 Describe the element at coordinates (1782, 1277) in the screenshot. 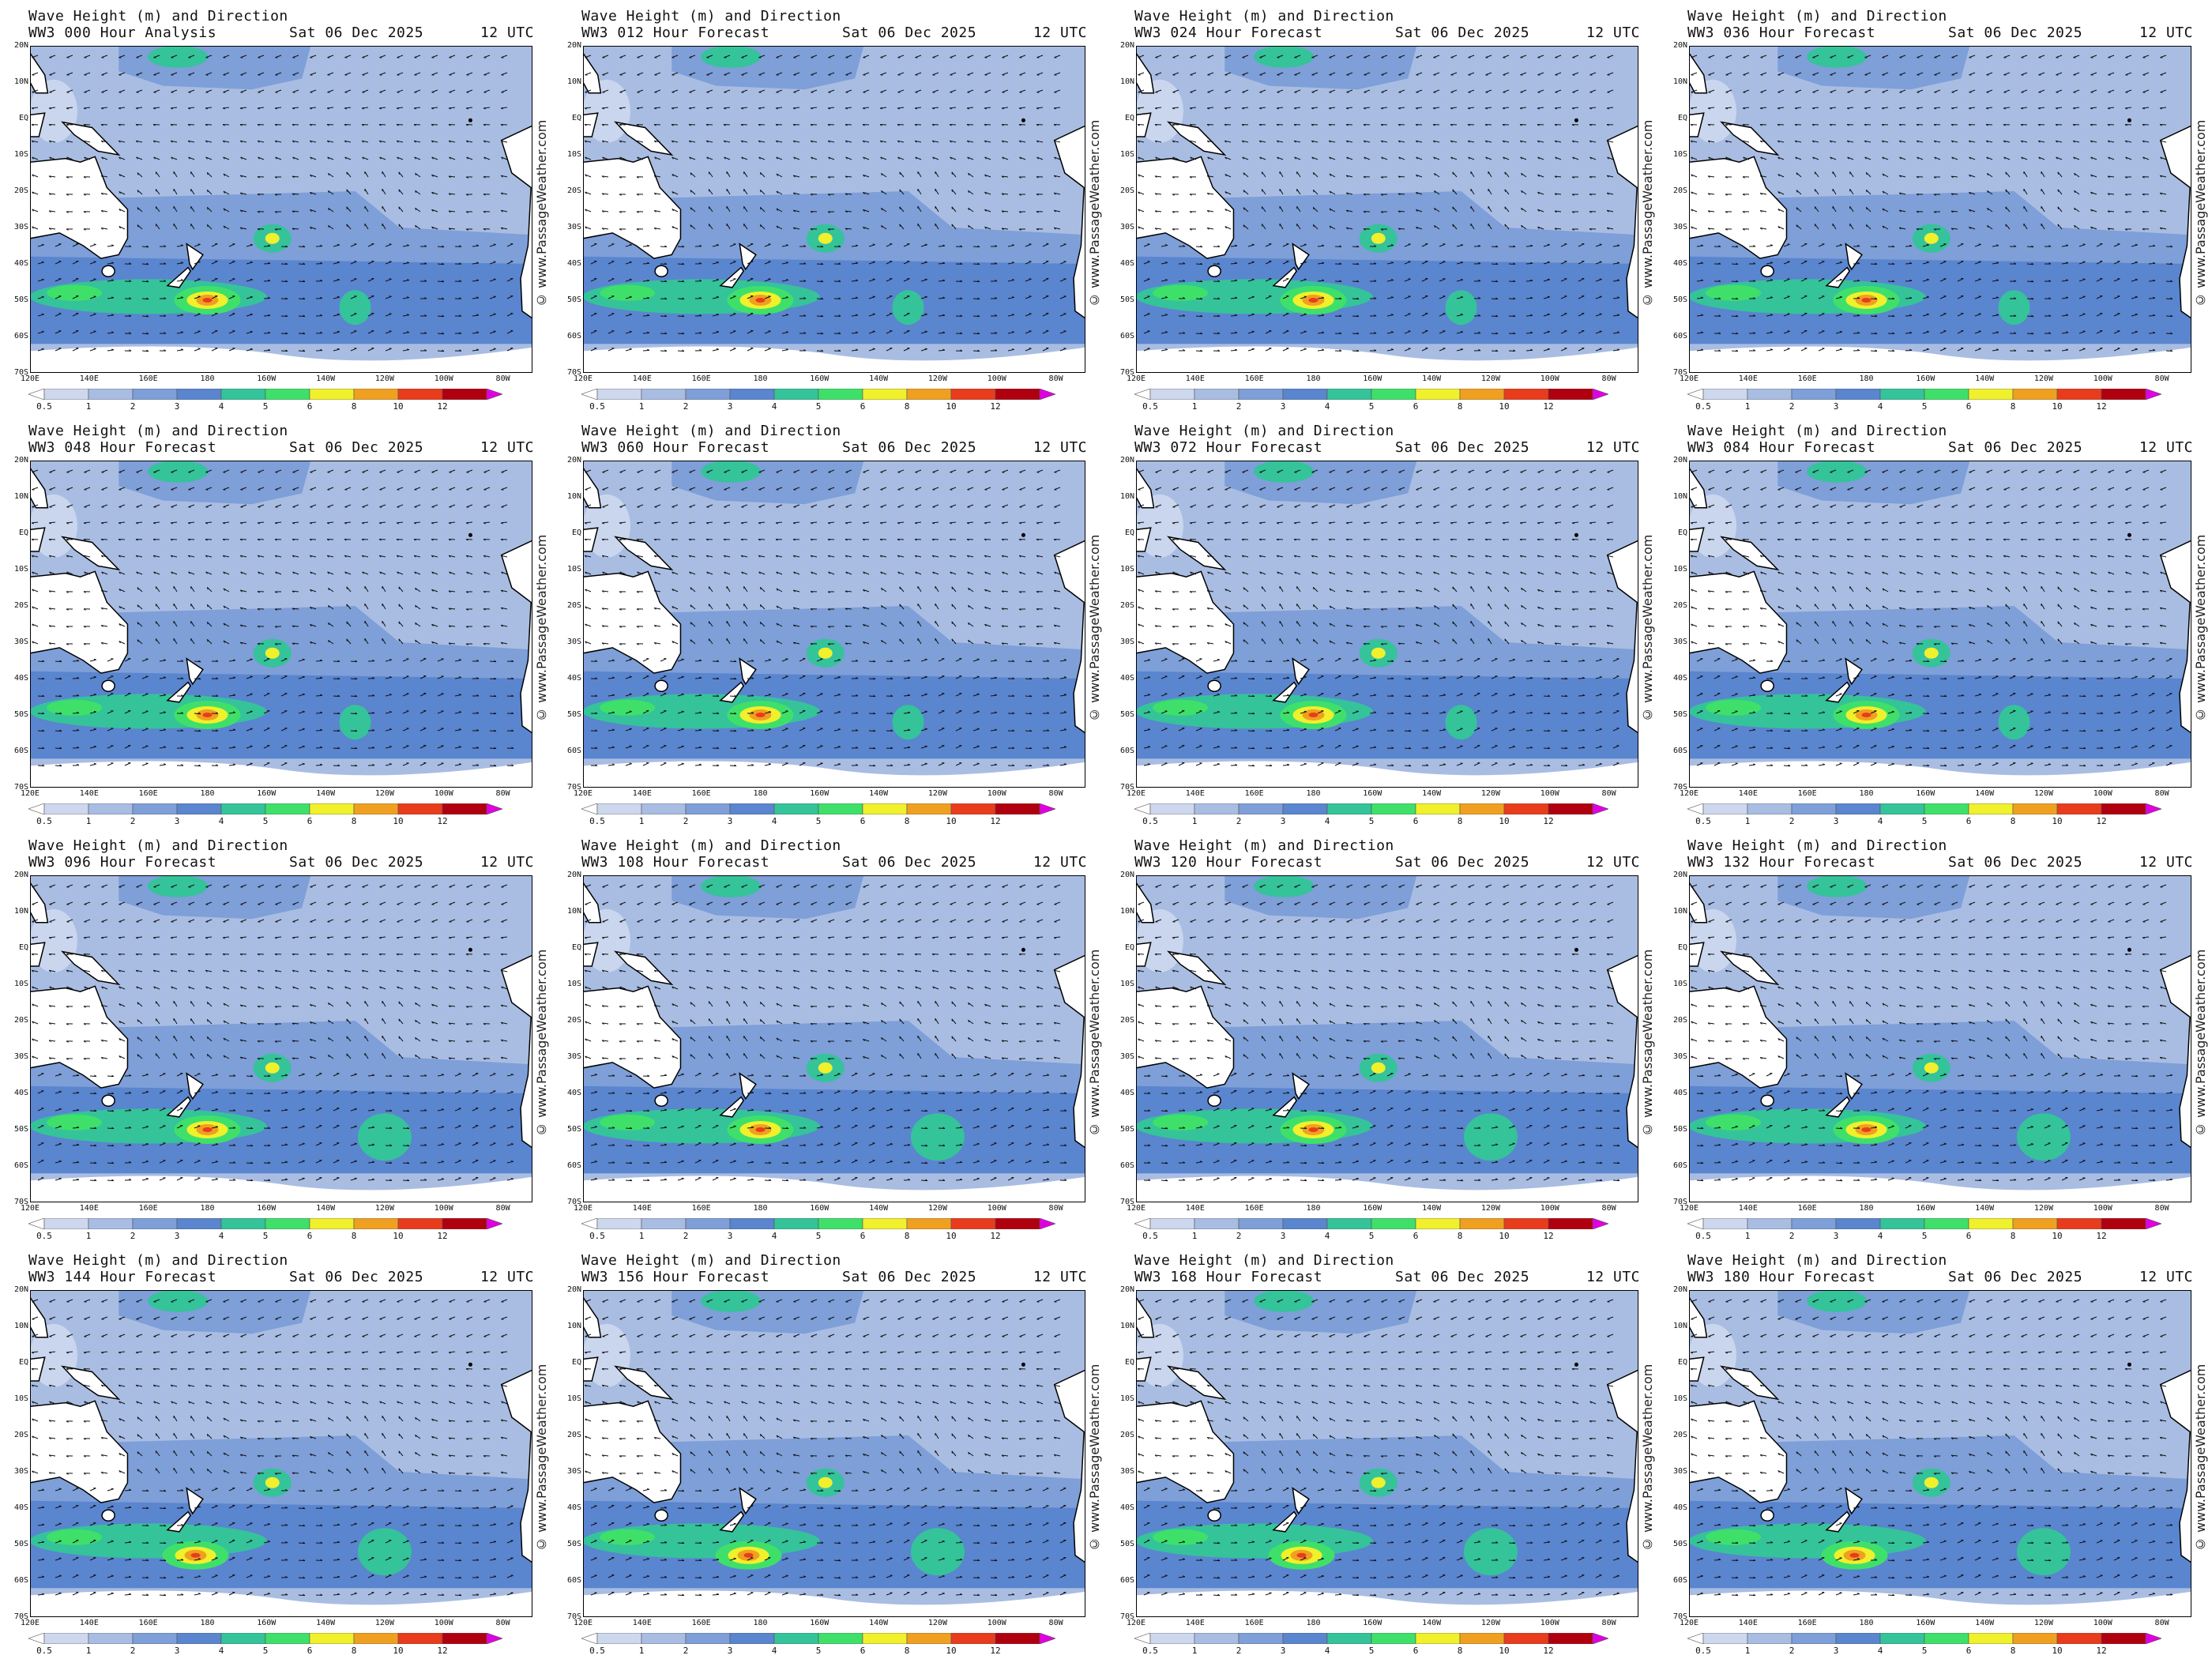

I see `forecast-hour-label: WW3 180 Hour Forecast` at that location.